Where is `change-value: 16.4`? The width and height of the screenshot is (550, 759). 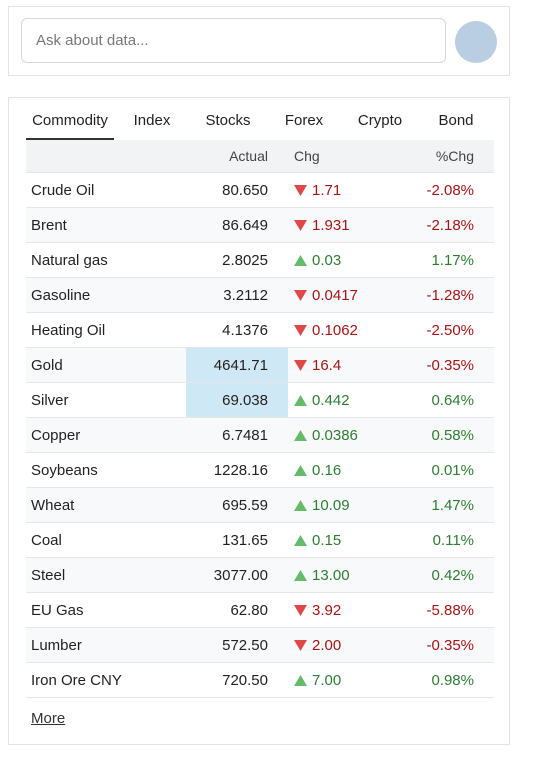 change-value: 16.4 is located at coordinates (327, 365).